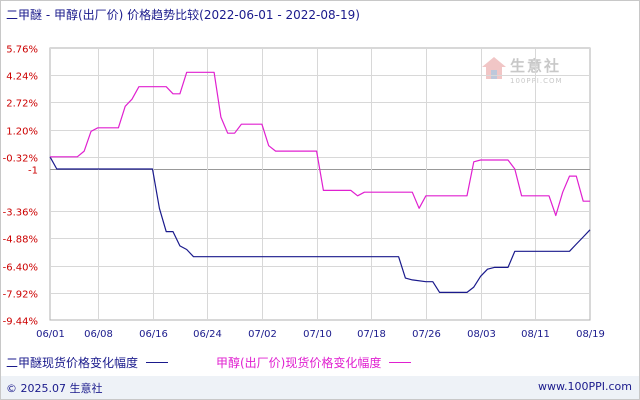  Describe the element at coordinates (494, 68) in the screenshot. I see `house-logo-icon` at that location.